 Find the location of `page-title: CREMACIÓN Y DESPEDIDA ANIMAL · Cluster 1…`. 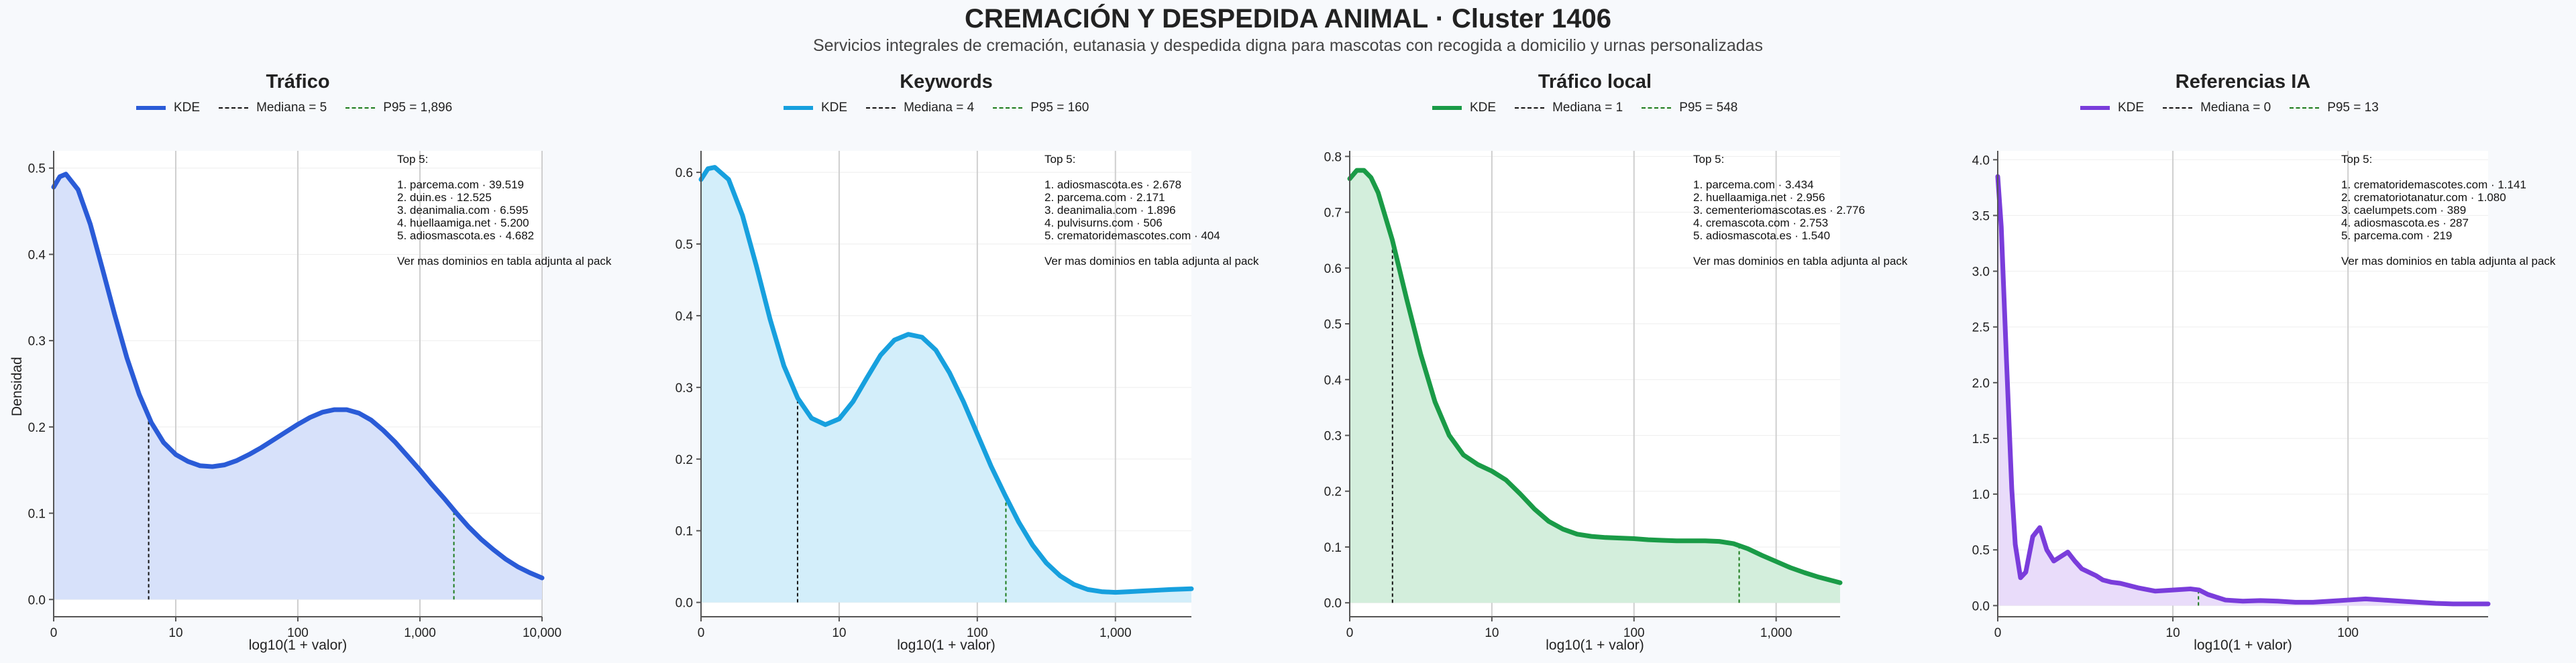

page-title: CREMACIÓN Y DESPEDIDA ANIMAL · Cluster 1… is located at coordinates (1288, 19).